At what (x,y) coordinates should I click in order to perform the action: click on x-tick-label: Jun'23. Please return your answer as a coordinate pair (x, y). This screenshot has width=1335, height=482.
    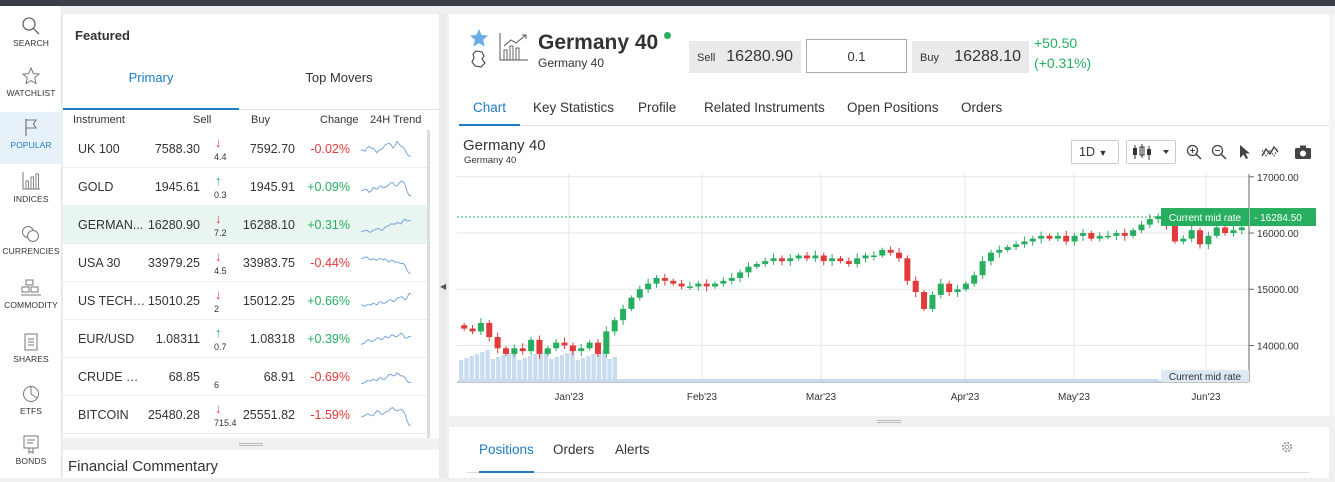
    Looking at the image, I should click on (1206, 397).